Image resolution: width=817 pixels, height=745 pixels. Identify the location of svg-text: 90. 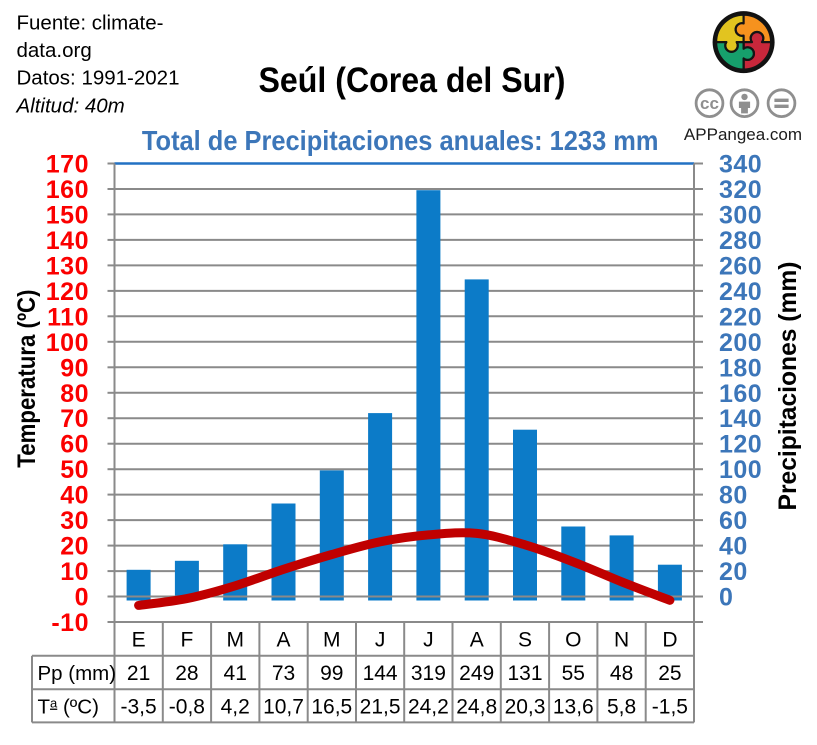
(74, 368).